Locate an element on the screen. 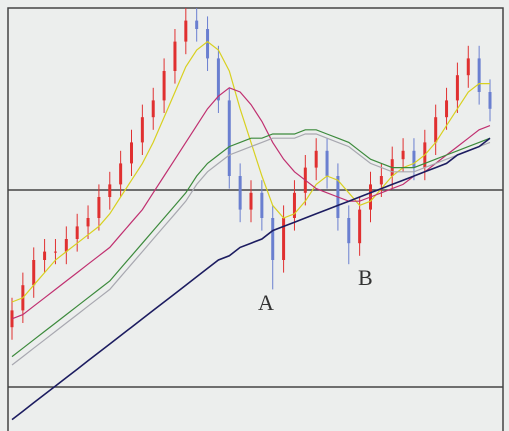 Image resolution: width=509 pixels, height=431 pixels. annotation: B is located at coordinates (365, 277).